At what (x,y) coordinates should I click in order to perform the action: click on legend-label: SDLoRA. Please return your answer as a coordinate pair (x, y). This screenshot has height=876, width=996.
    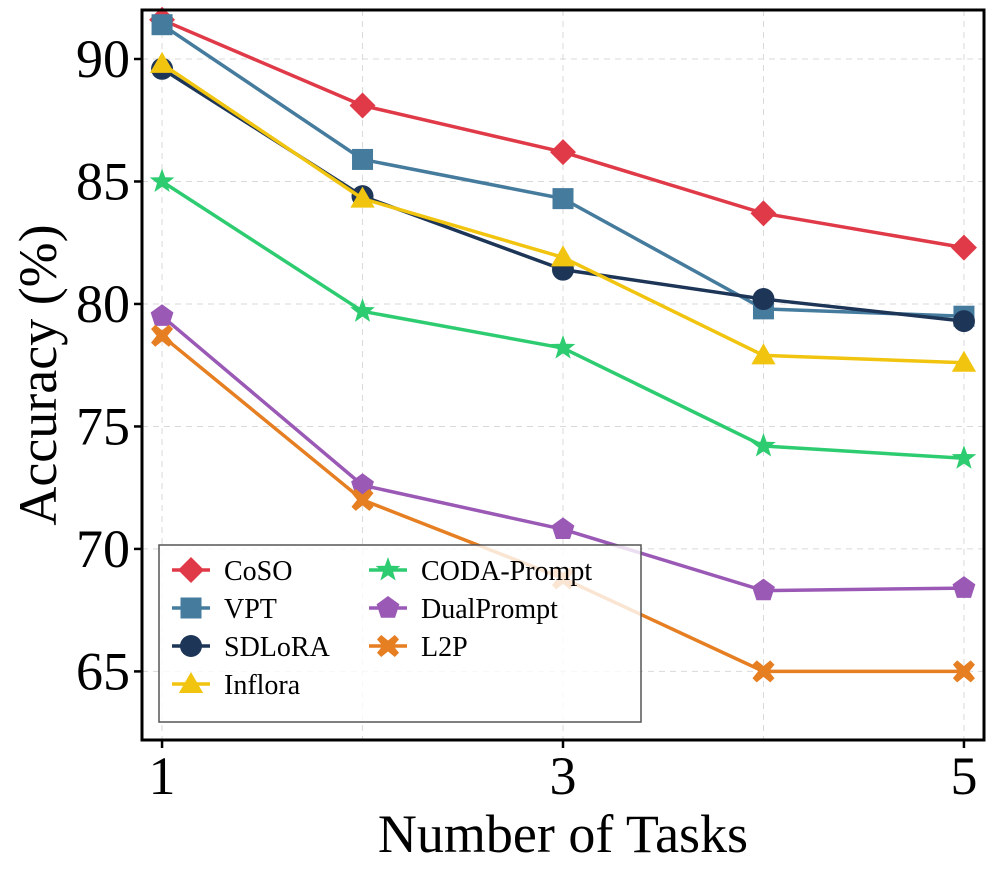
    Looking at the image, I should click on (277, 647).